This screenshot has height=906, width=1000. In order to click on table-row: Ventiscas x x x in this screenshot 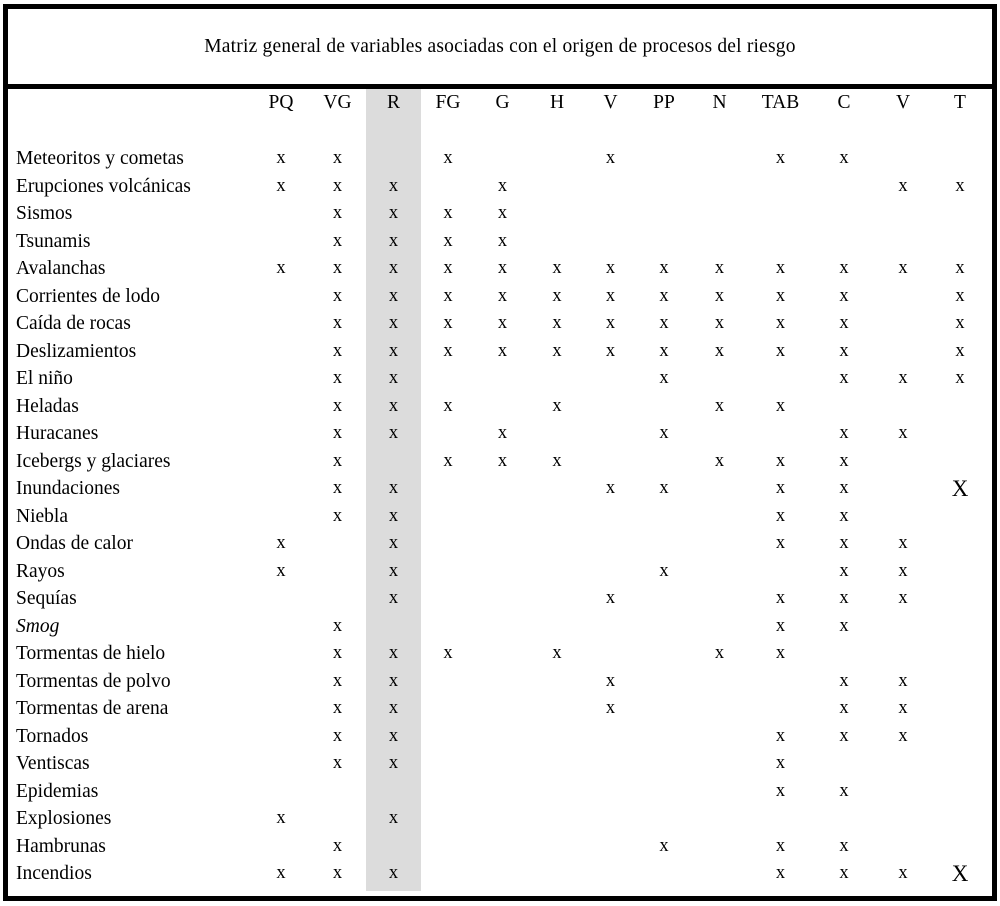, I will do `click(500, 764)`.